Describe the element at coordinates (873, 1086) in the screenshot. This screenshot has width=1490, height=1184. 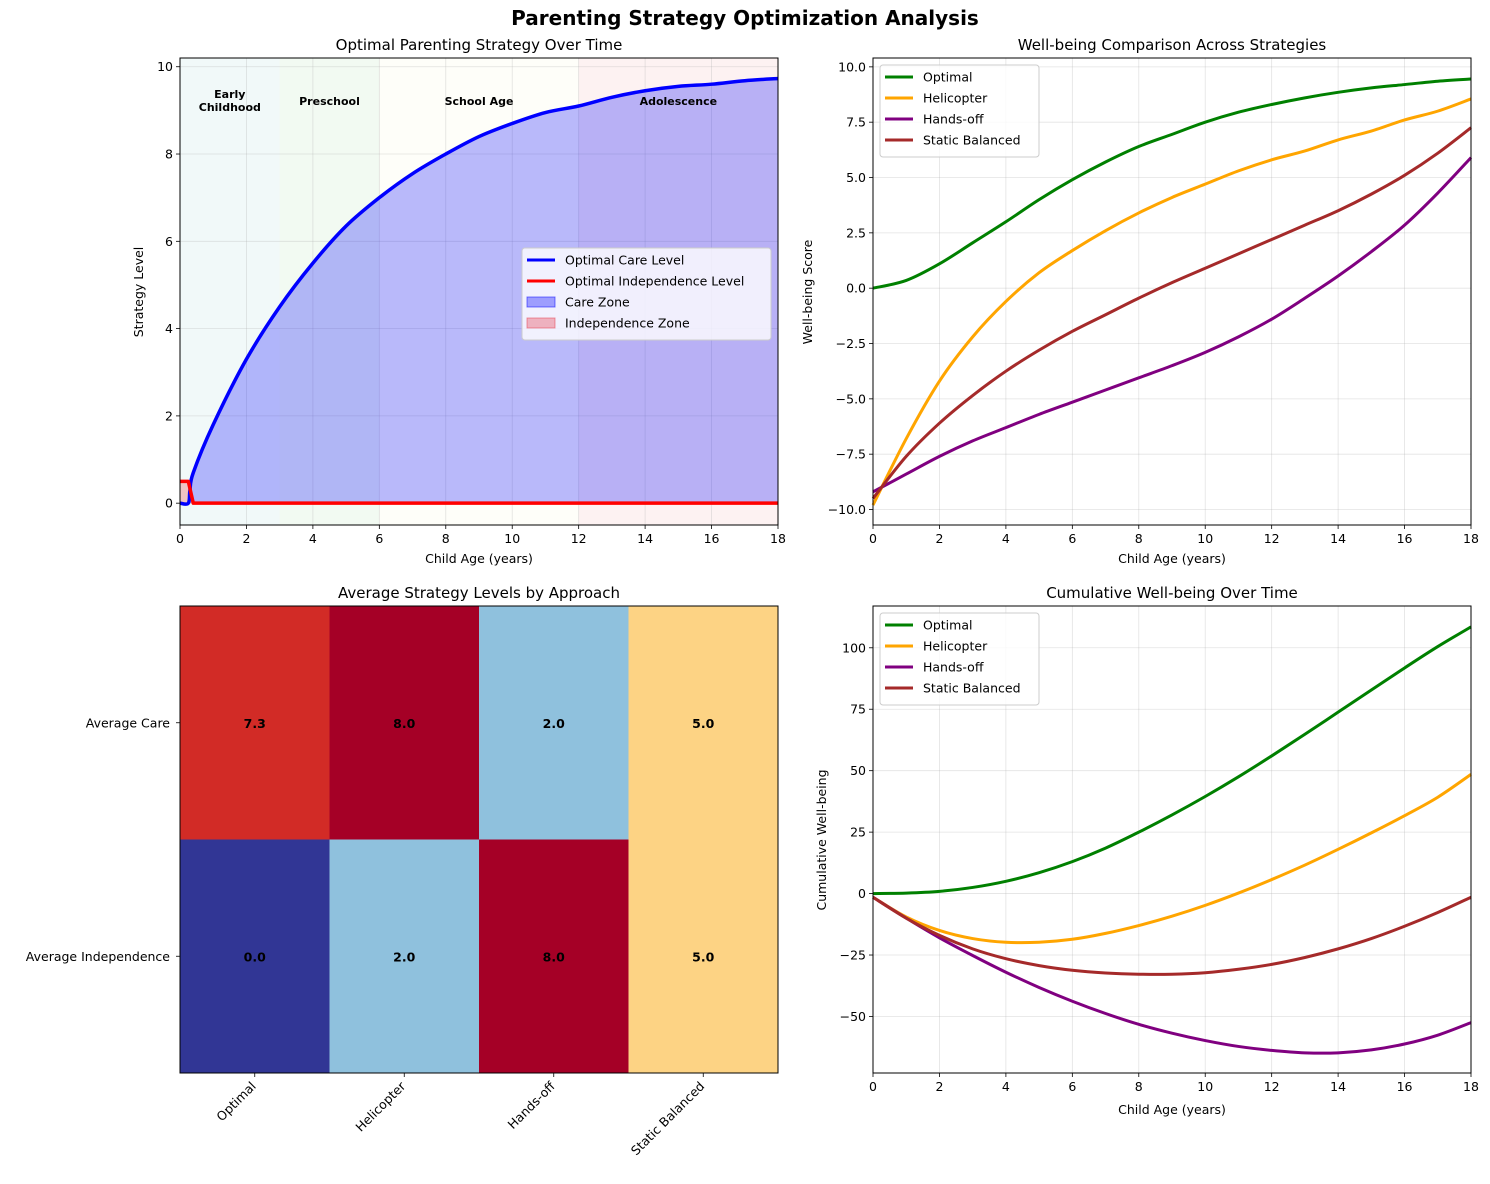
I see `cumulative-chart-xtick-label: 0` at that location.